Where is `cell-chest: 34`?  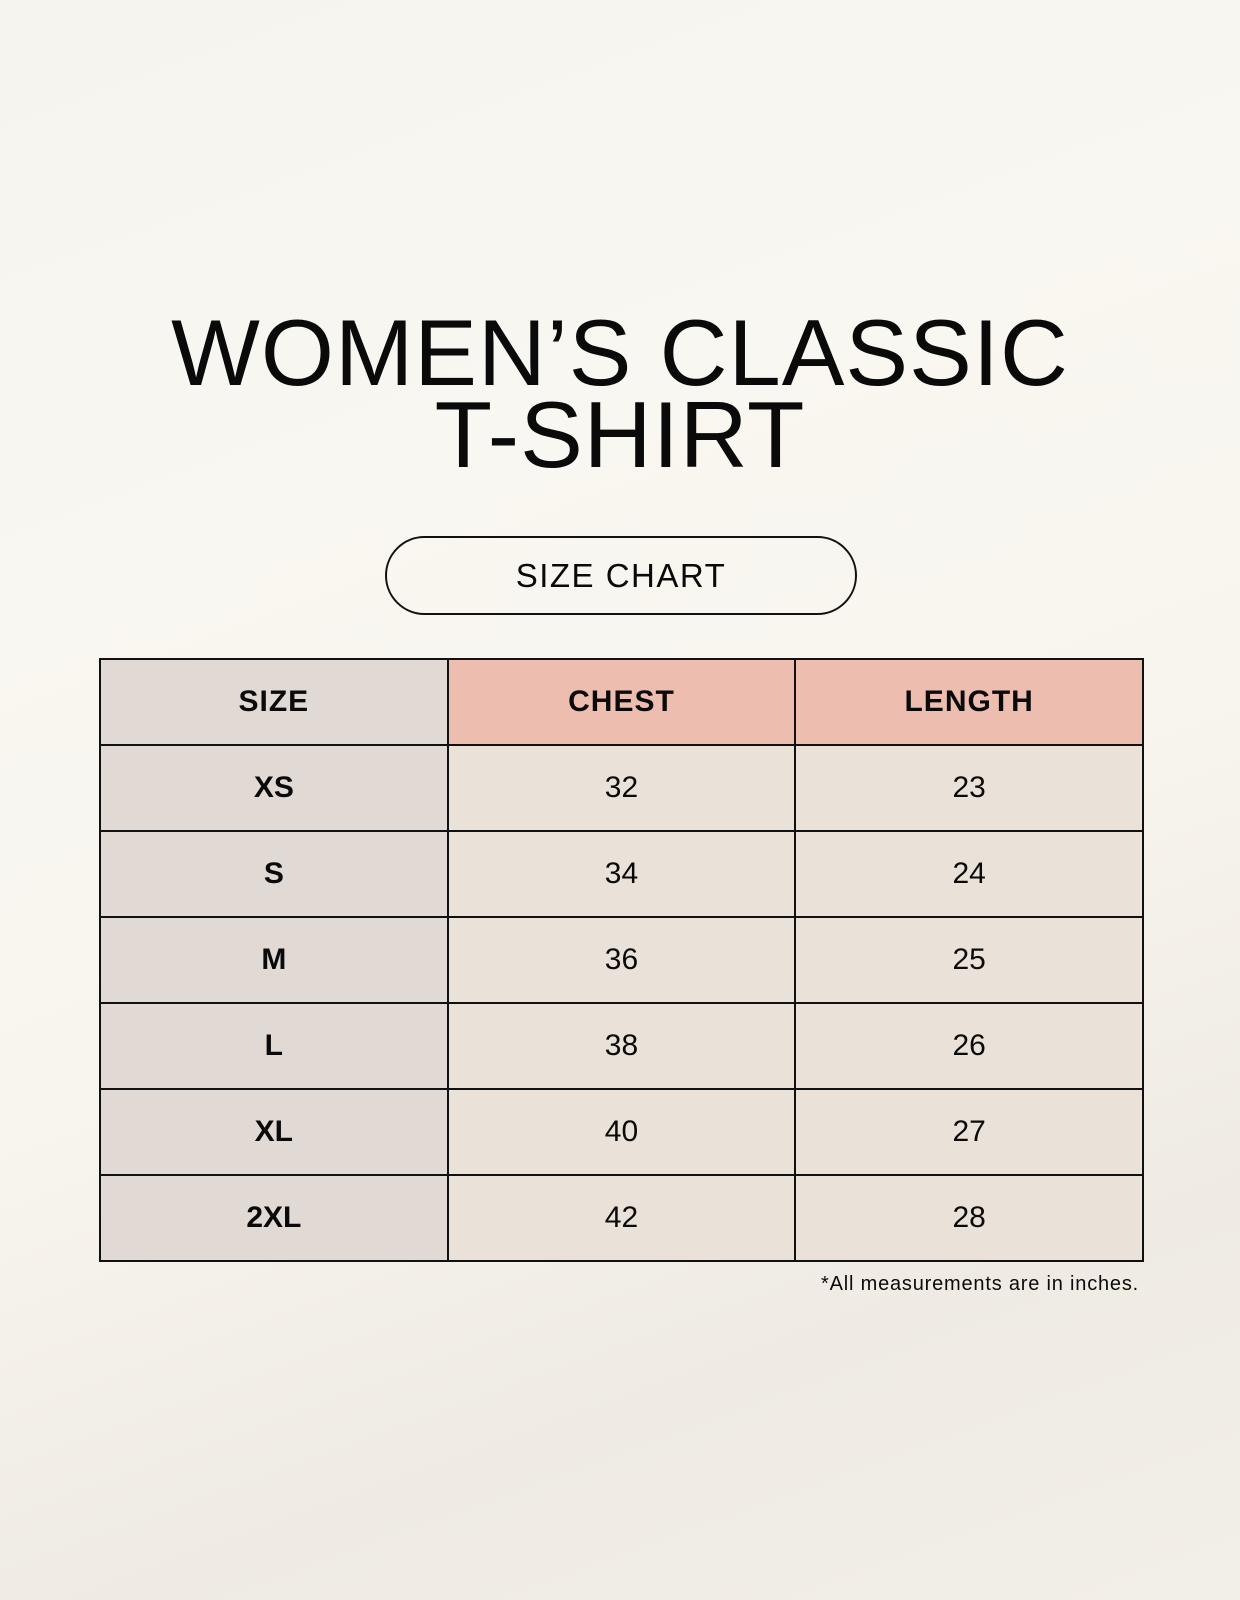 cell-chest: 34 is located at coordinates (621, 874).